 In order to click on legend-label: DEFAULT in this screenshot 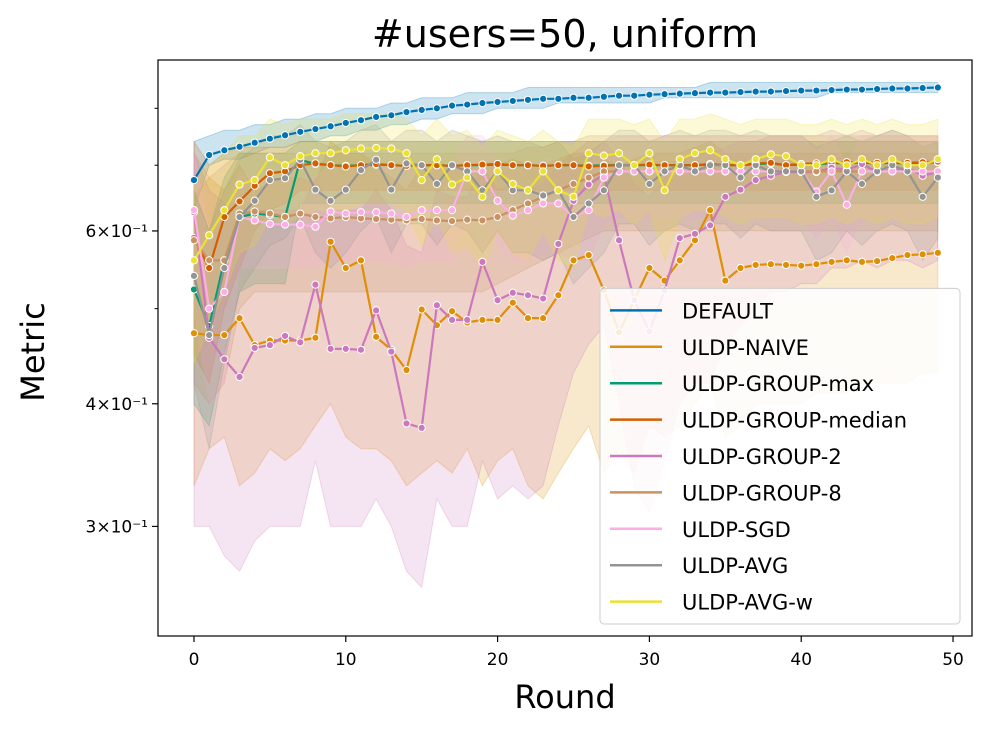, I will do `click(727, 311)`.